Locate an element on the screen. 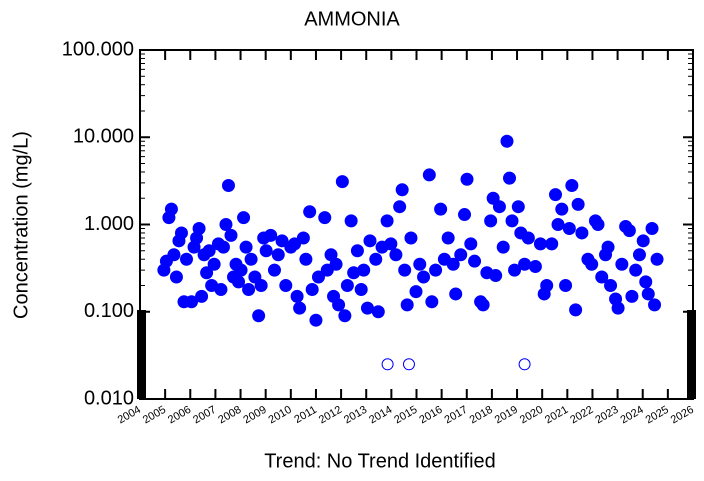  x-tick-label: 2013 is located at coordinates (355, 415).